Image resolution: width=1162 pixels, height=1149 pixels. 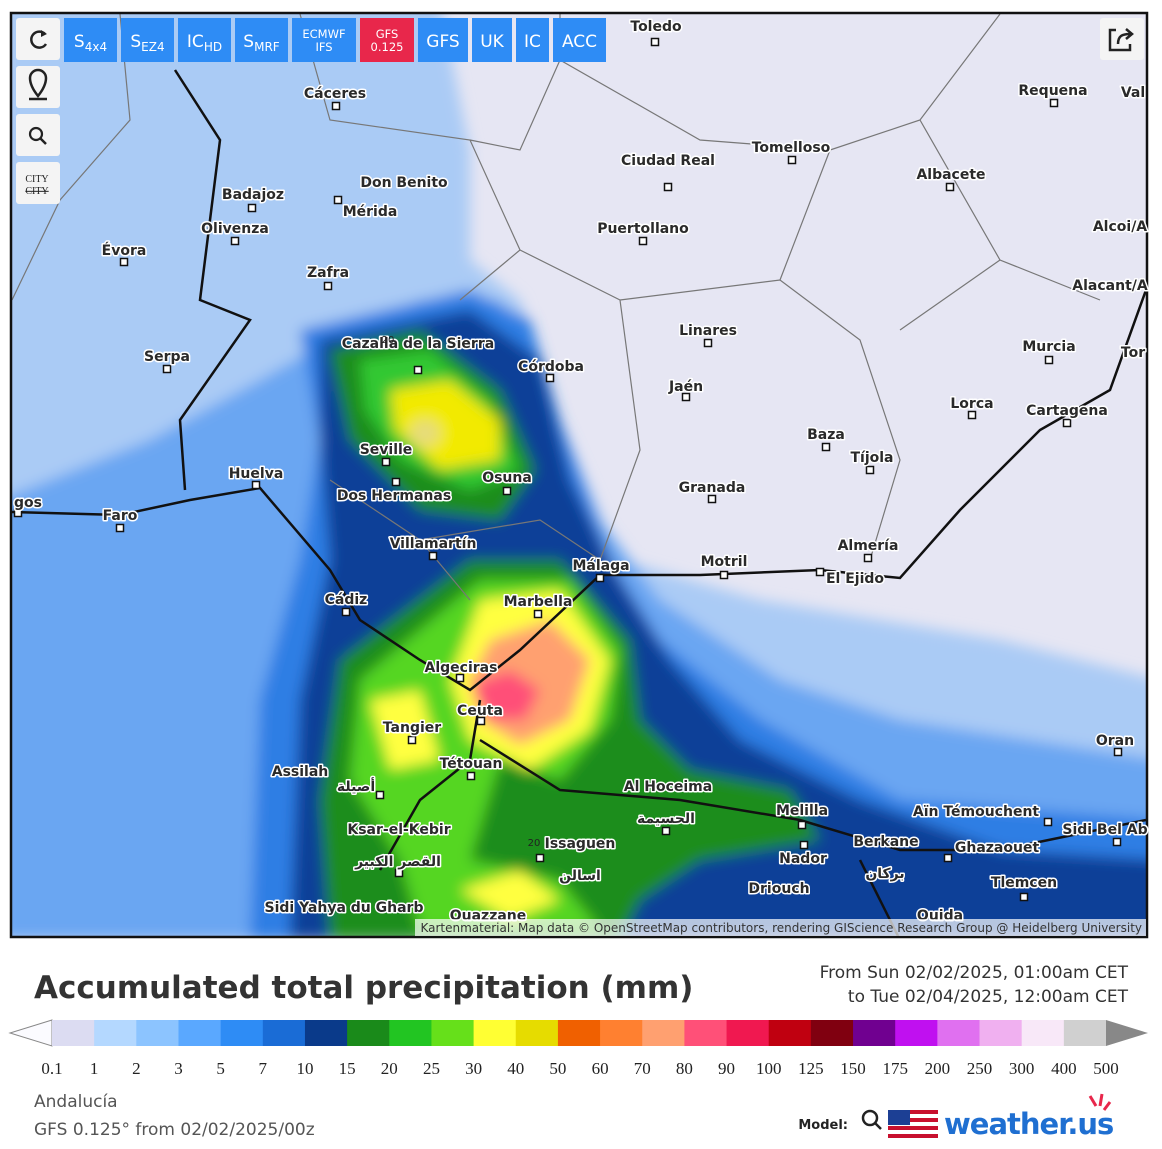 I want to click on city-label: Tor, so click(x=1133, y=353).